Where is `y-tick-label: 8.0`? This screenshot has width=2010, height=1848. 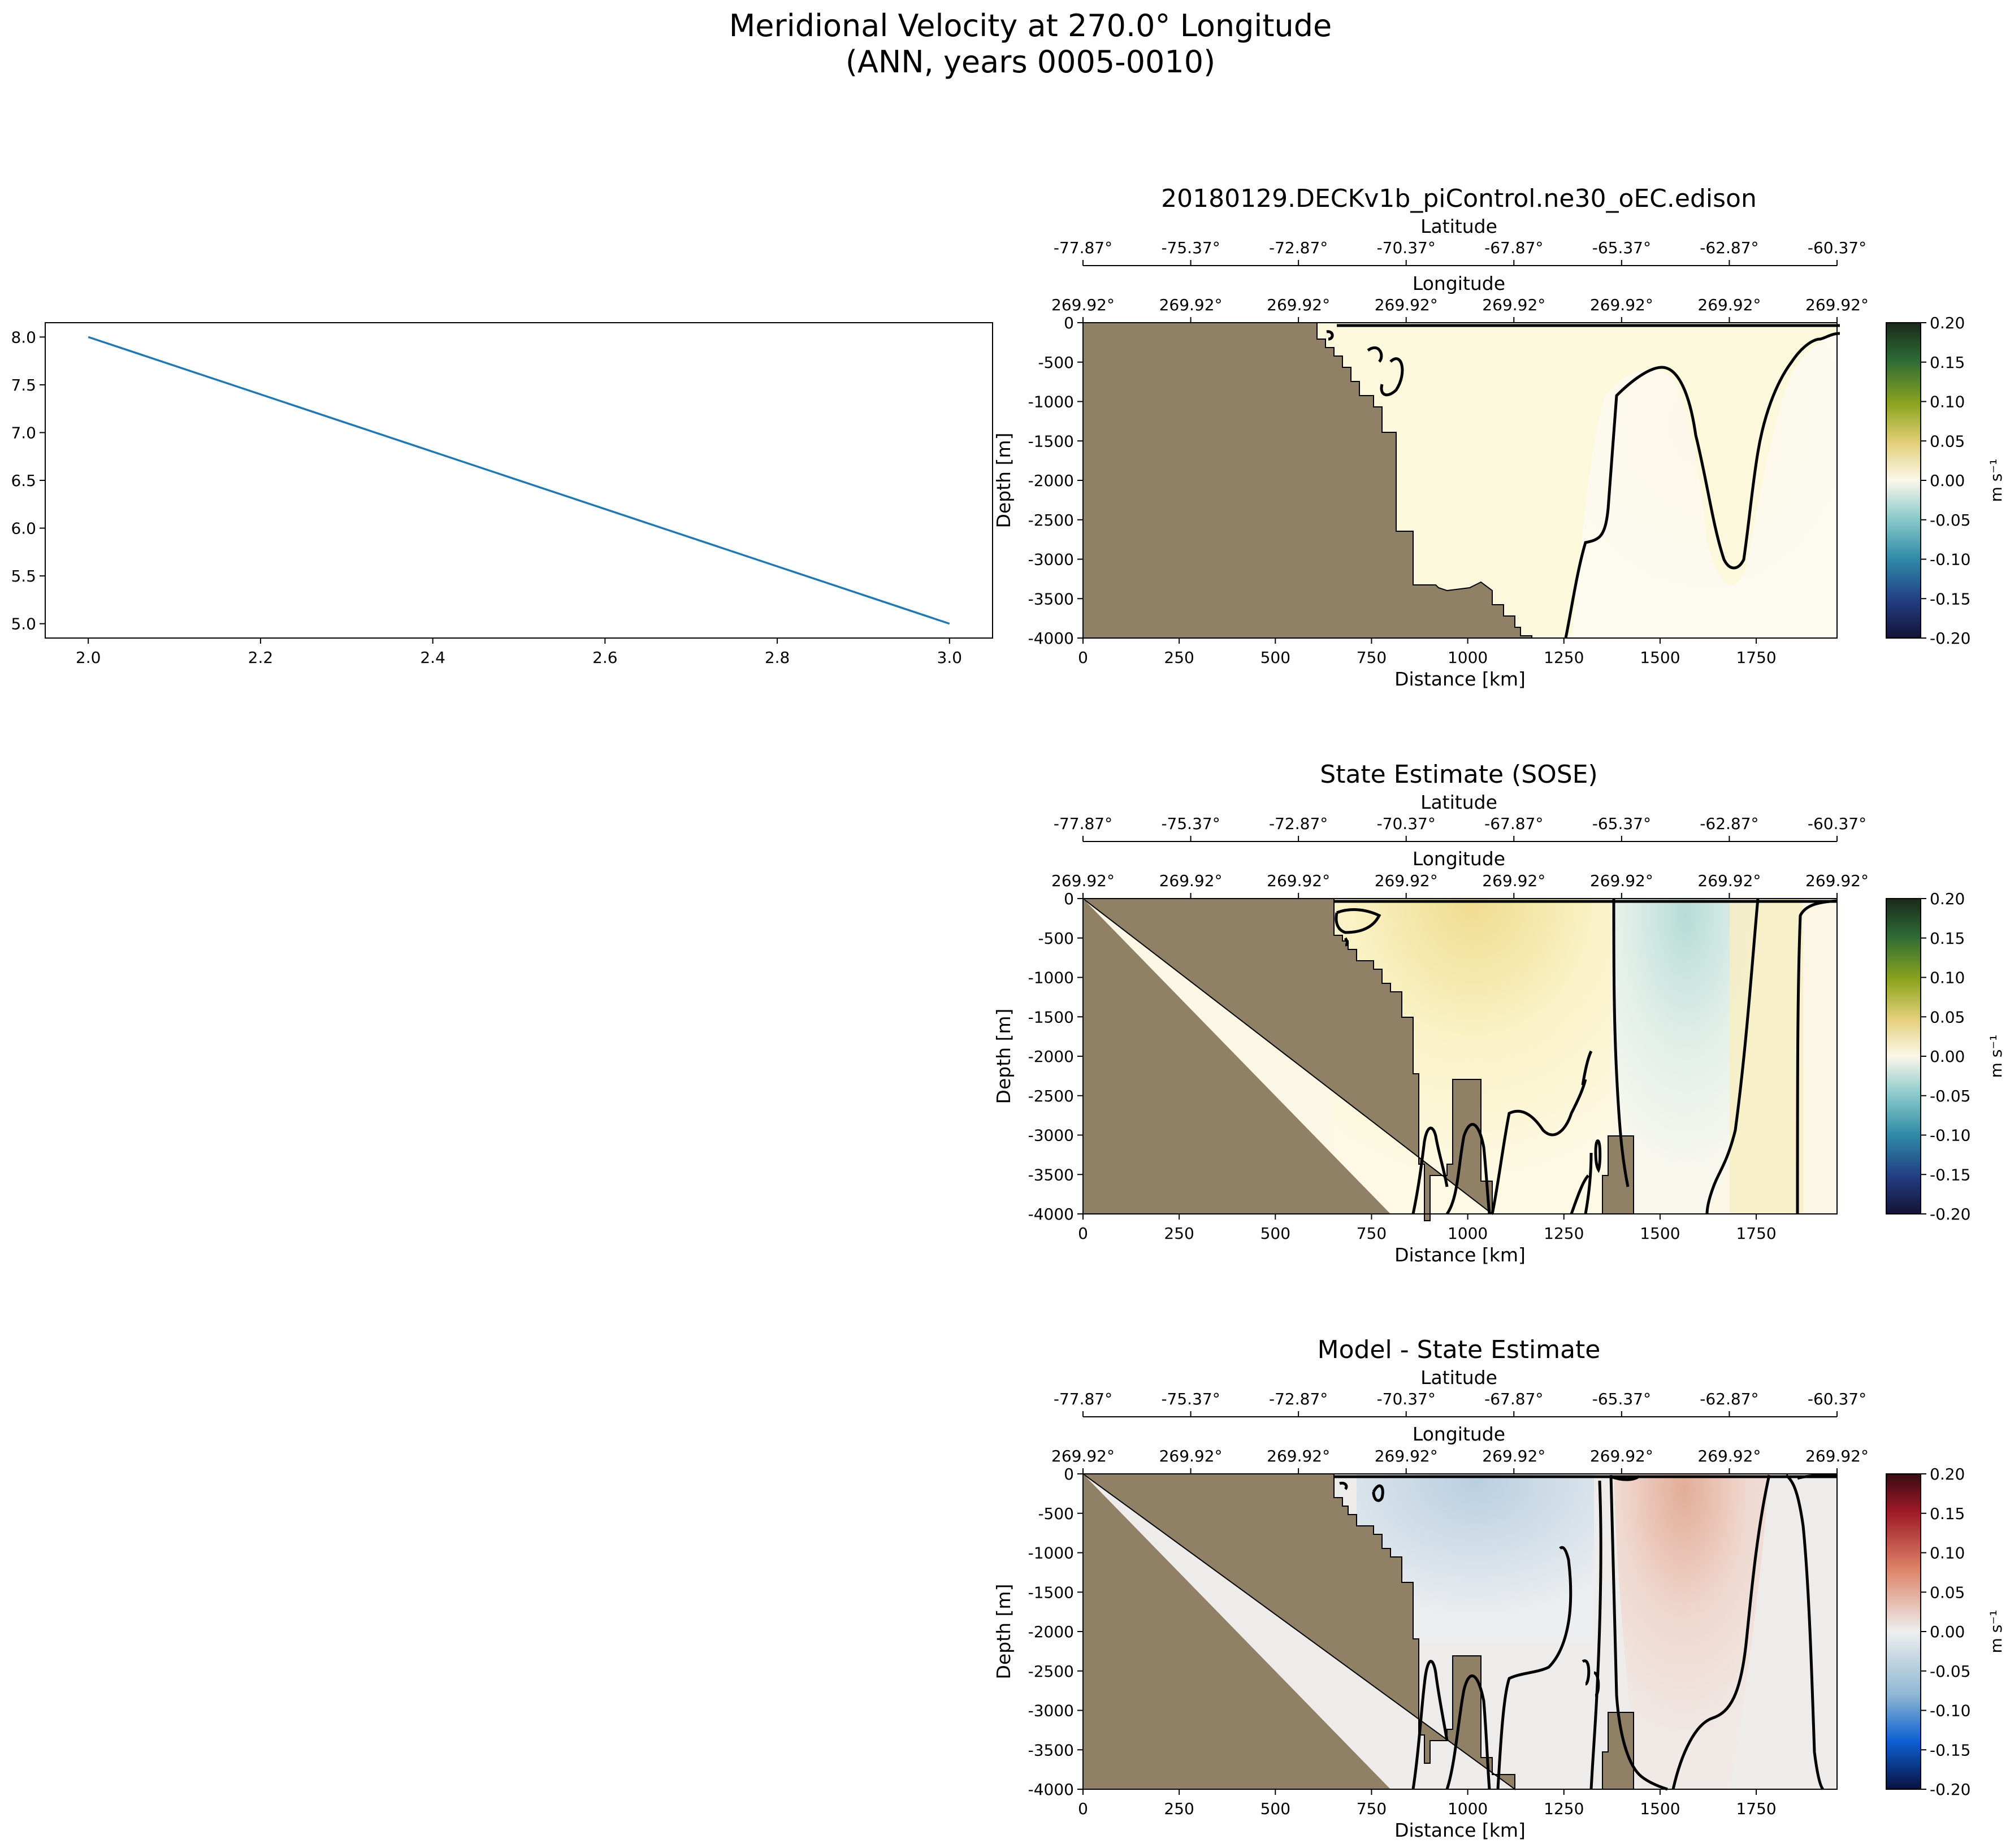
y-tick-label: 8.0 is located at coordinates (23, 337).